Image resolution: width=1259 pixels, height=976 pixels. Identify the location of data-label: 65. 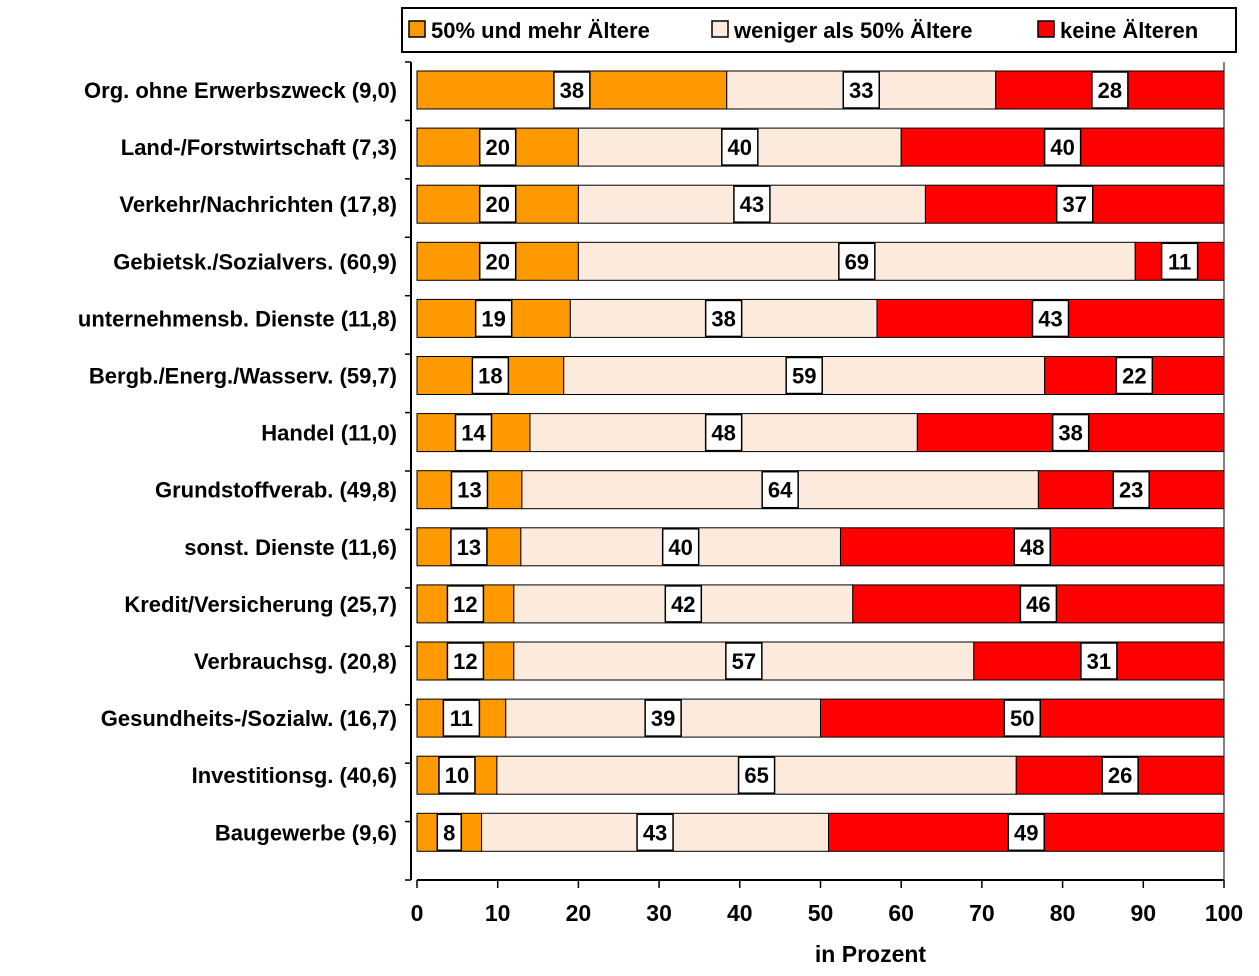
(756, 775).